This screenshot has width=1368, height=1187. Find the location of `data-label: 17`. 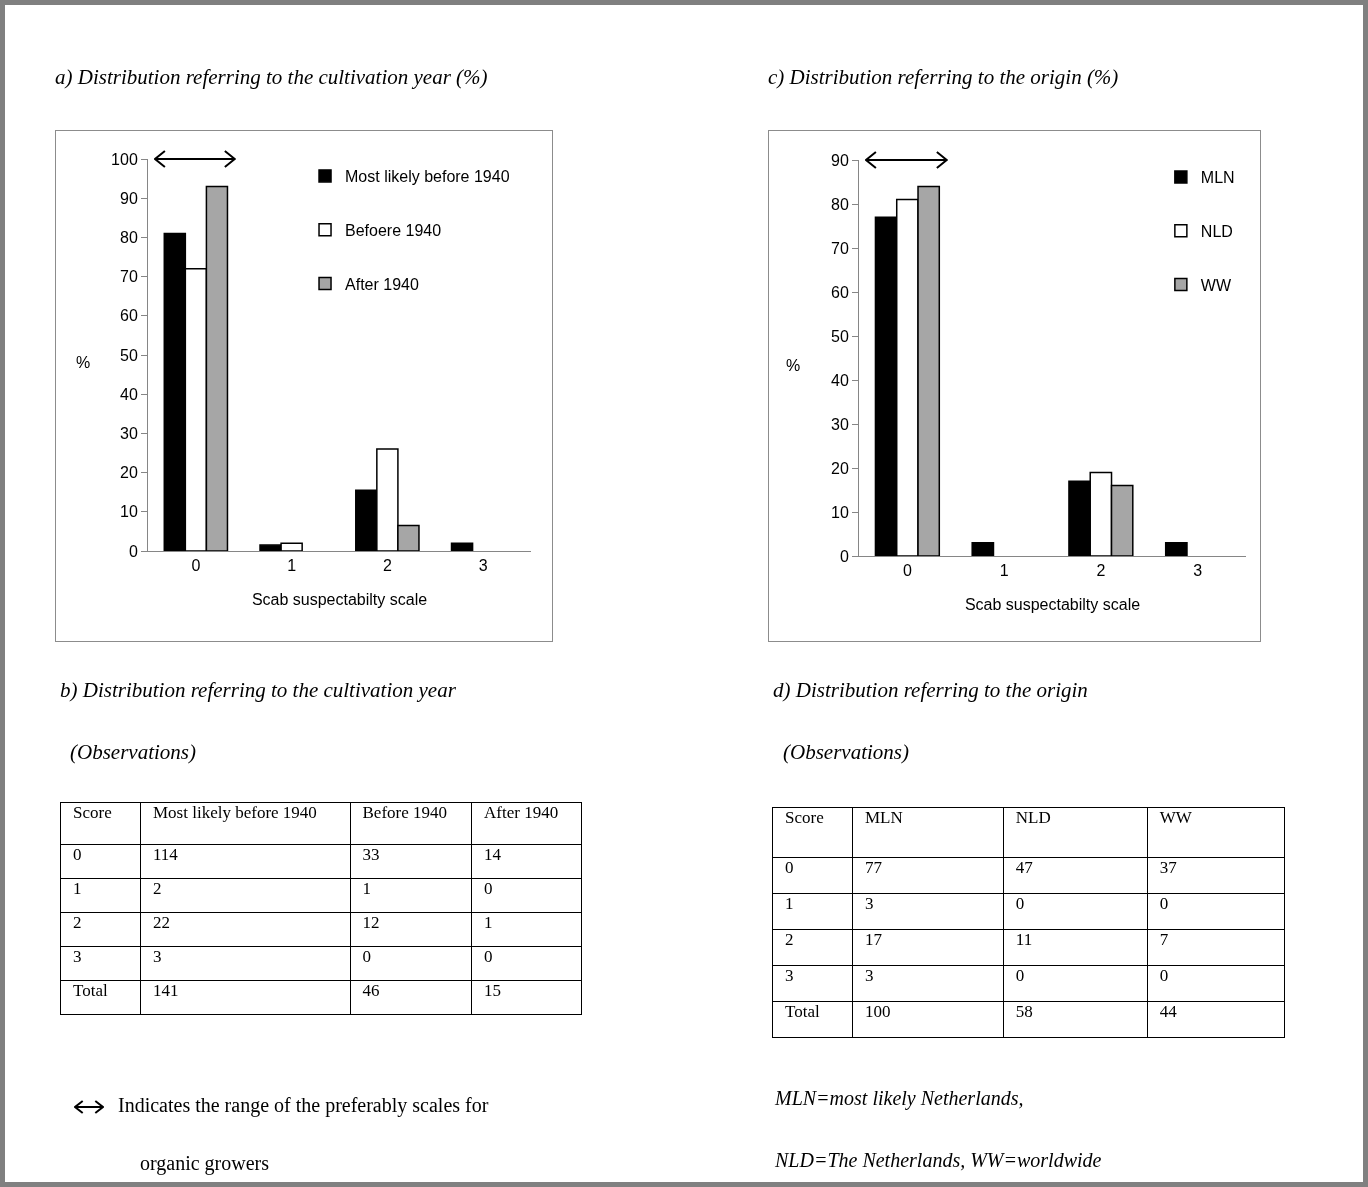

data-label: 17 is located at coordinates (928, 947).